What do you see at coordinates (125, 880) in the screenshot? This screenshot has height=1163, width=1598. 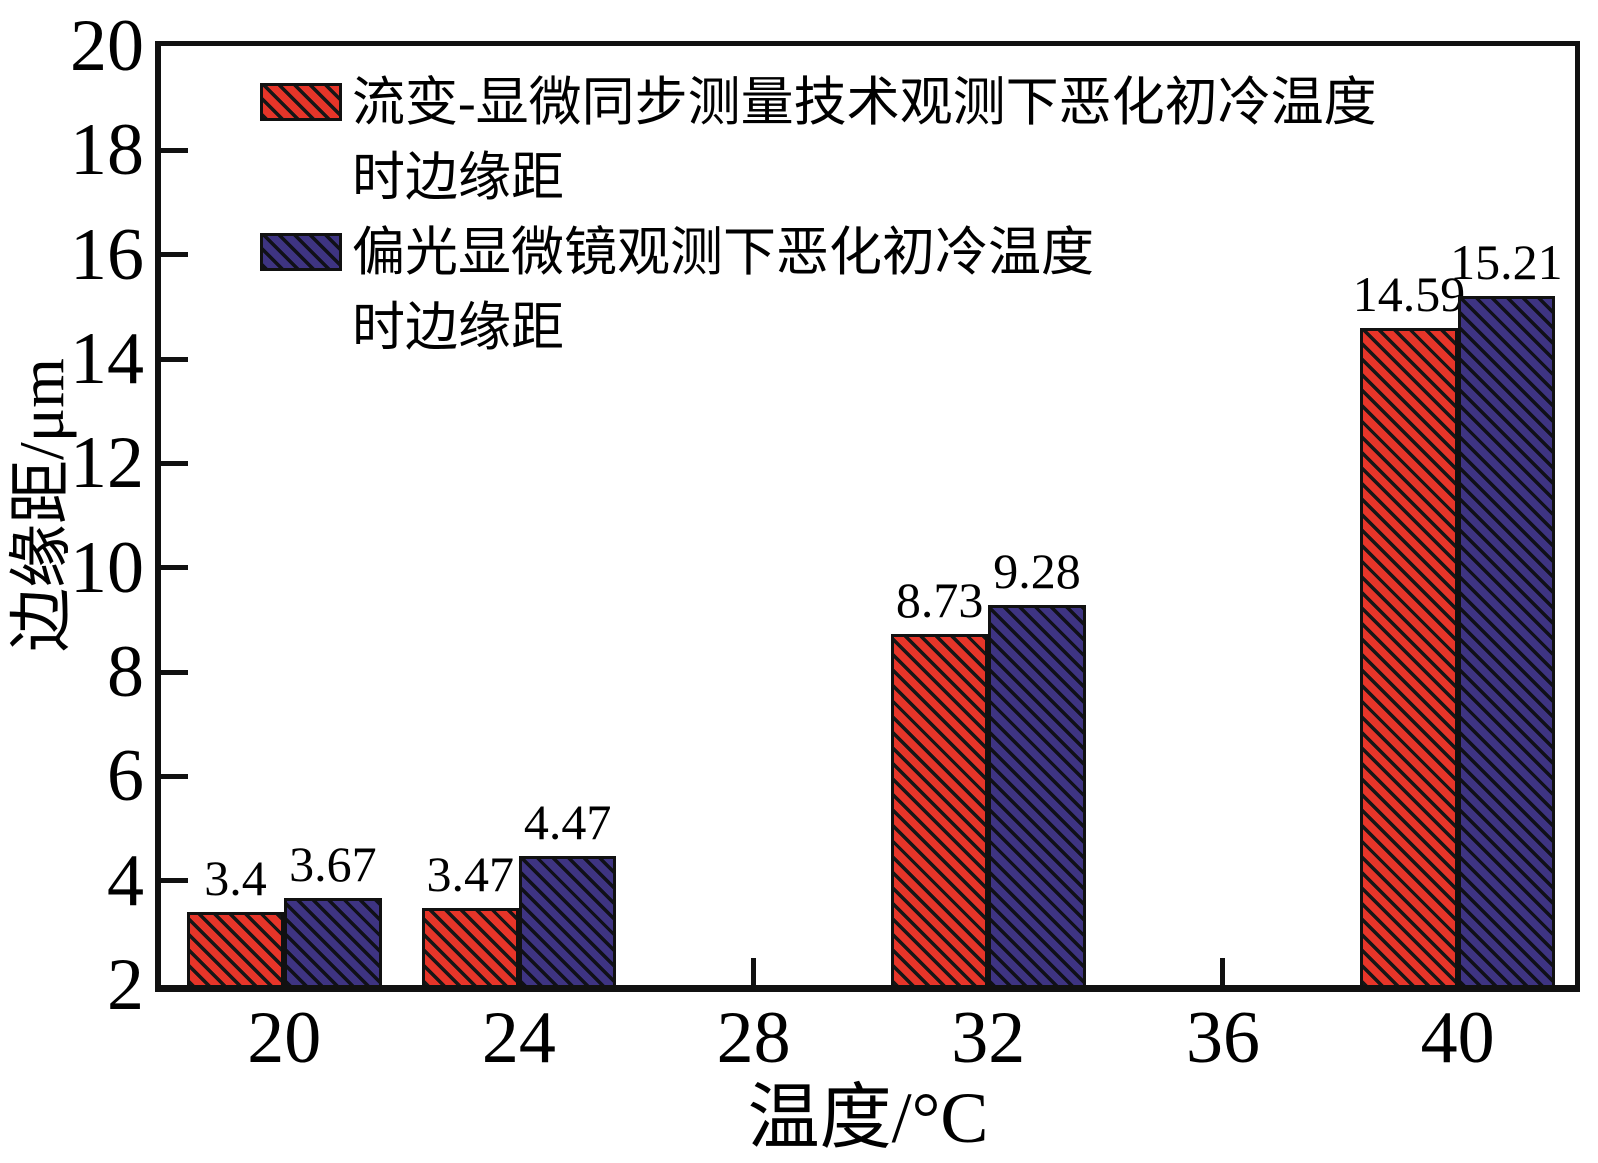 I see `y-tick-label: 4` at bounding box center [125, 880].